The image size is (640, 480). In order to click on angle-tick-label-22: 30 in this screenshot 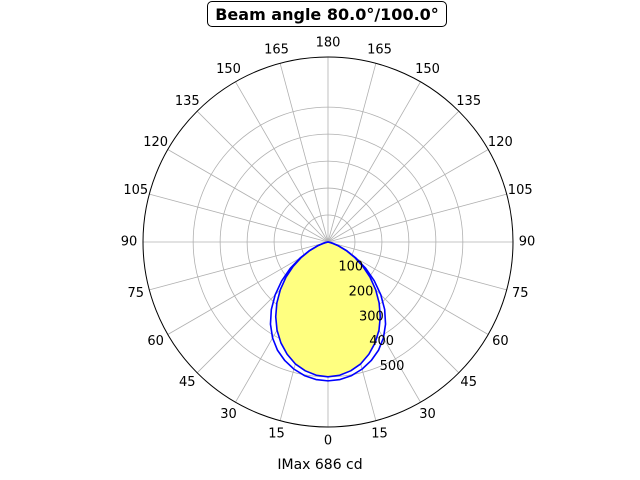, I will do `click(228, 414)`.